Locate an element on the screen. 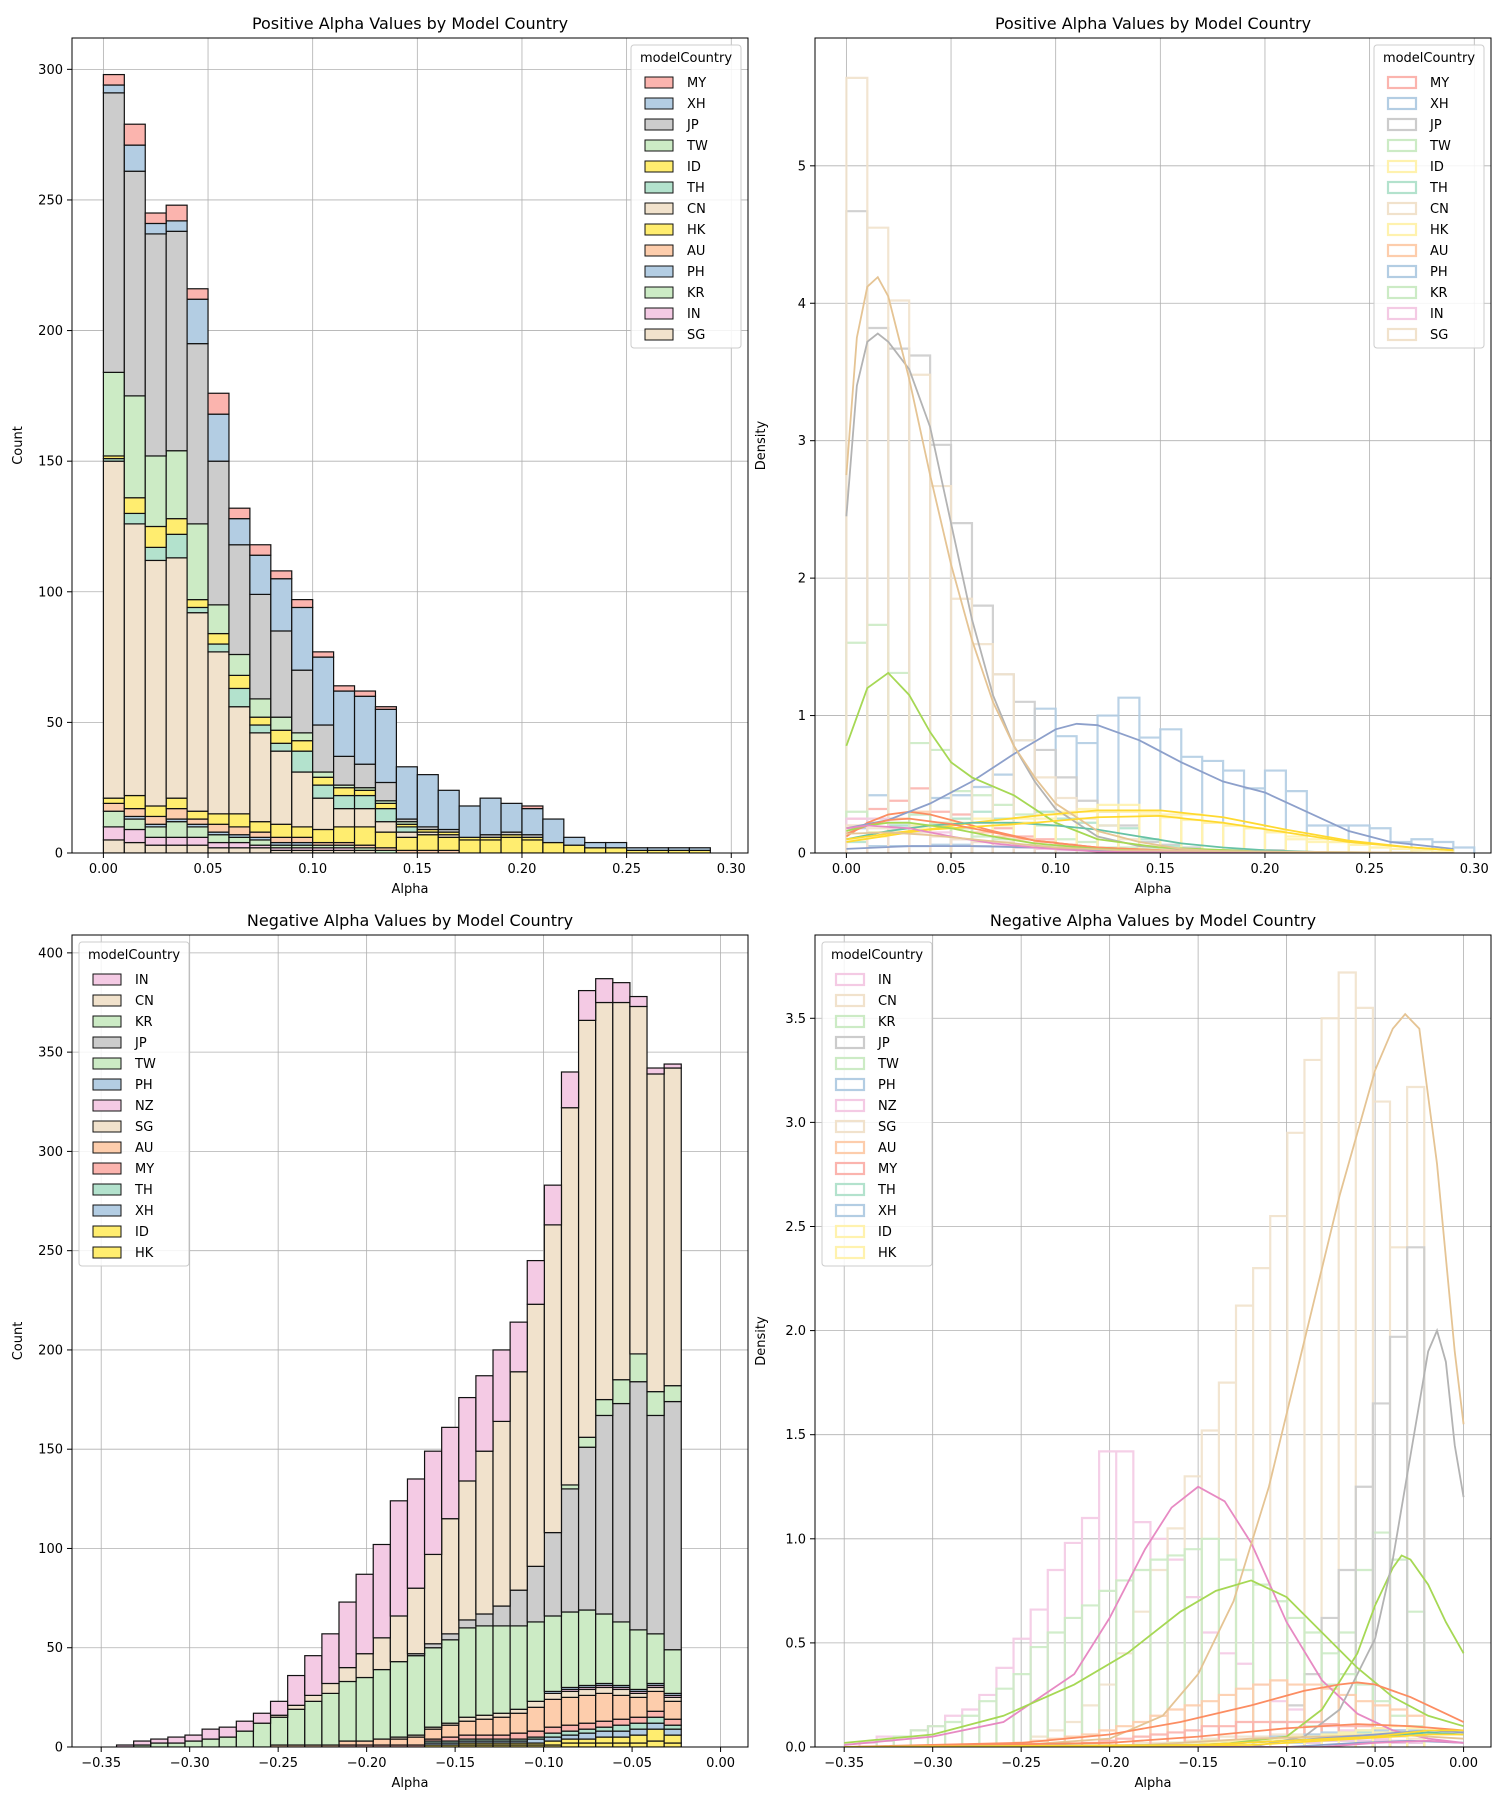 The height and width of the screenshot is (1800, 1500). y-tick-label: 350 is located at coordinates (50, 1053).